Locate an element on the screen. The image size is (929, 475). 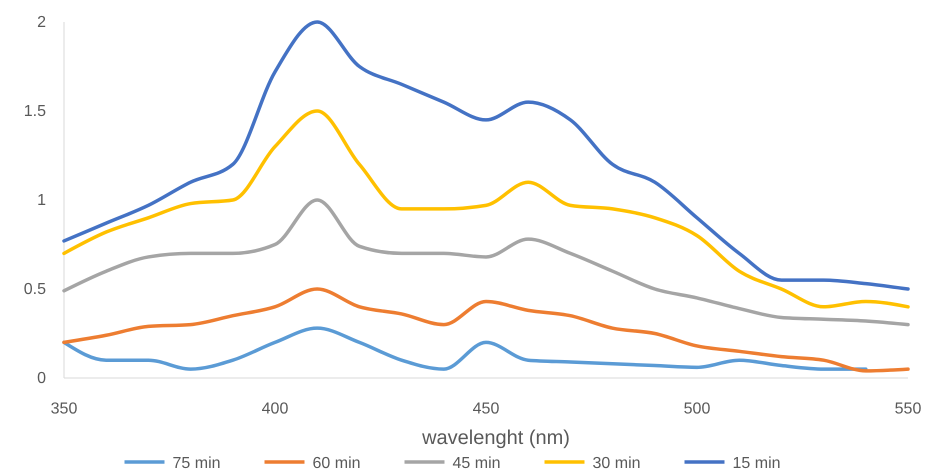
x-tick-label: 550 is located at coordinates (908, 409).